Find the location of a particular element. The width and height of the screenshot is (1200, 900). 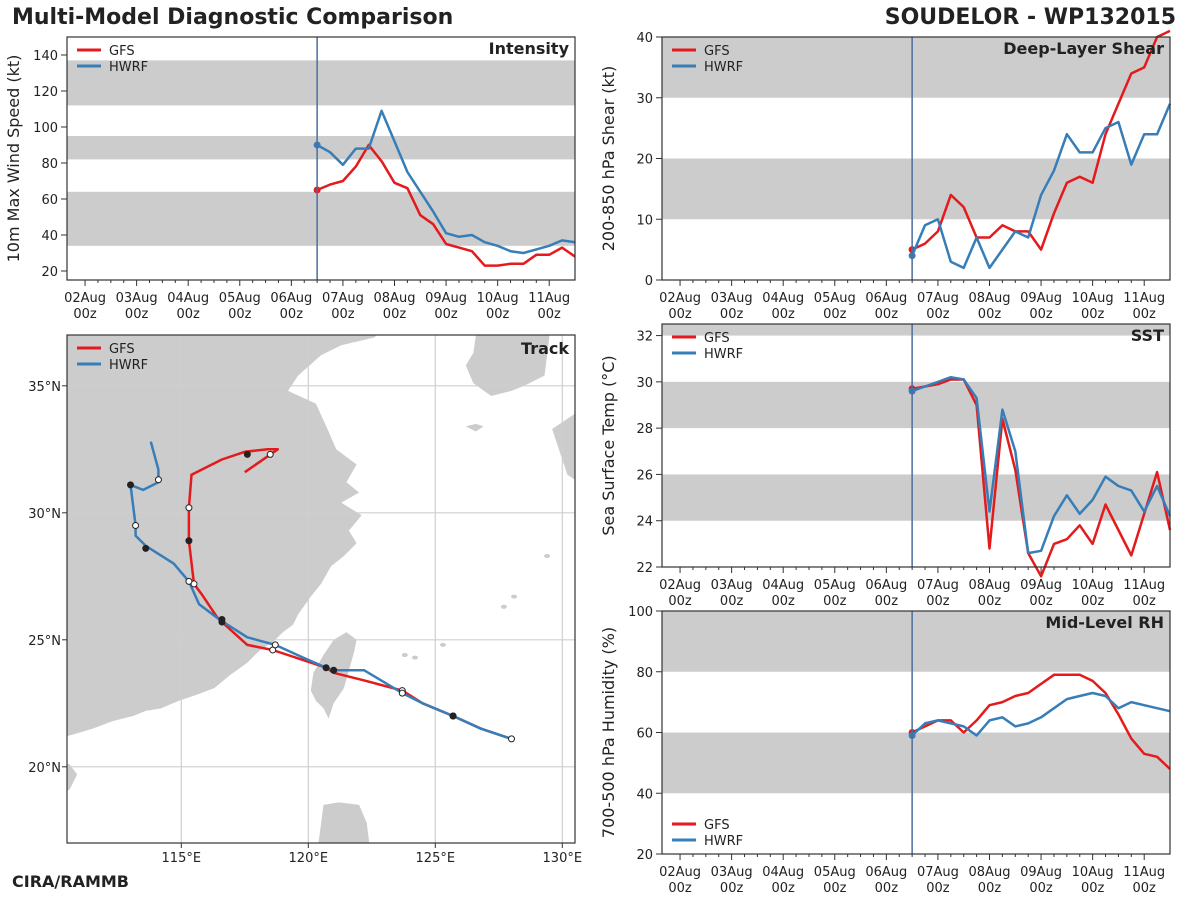

track-ytick-label: 35°N is located at coordinates (44, 387).